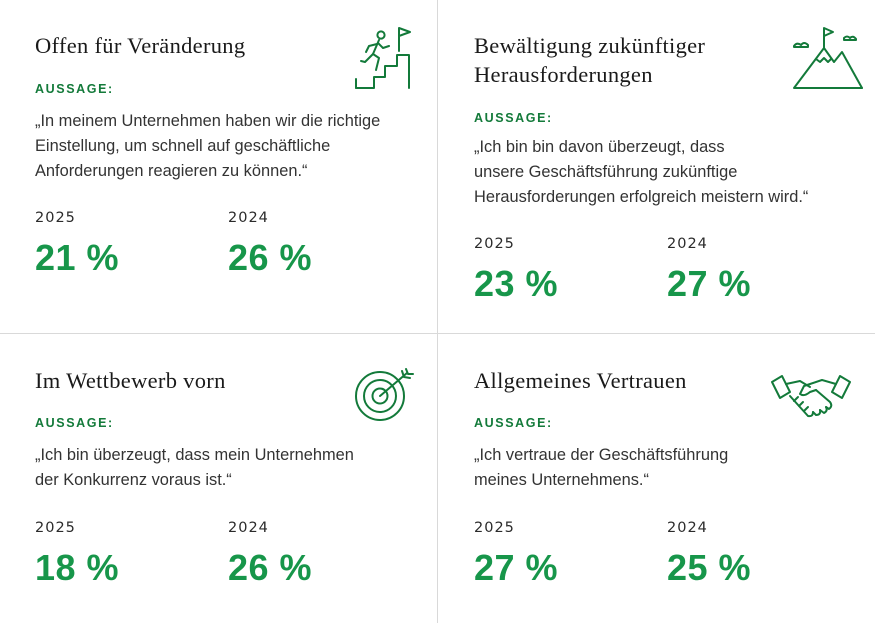 This screenshot has height=623, width=875. Describe the element at coordinates (516, 567) in the screenshot. I see `value-2025: 27 %` at that location.